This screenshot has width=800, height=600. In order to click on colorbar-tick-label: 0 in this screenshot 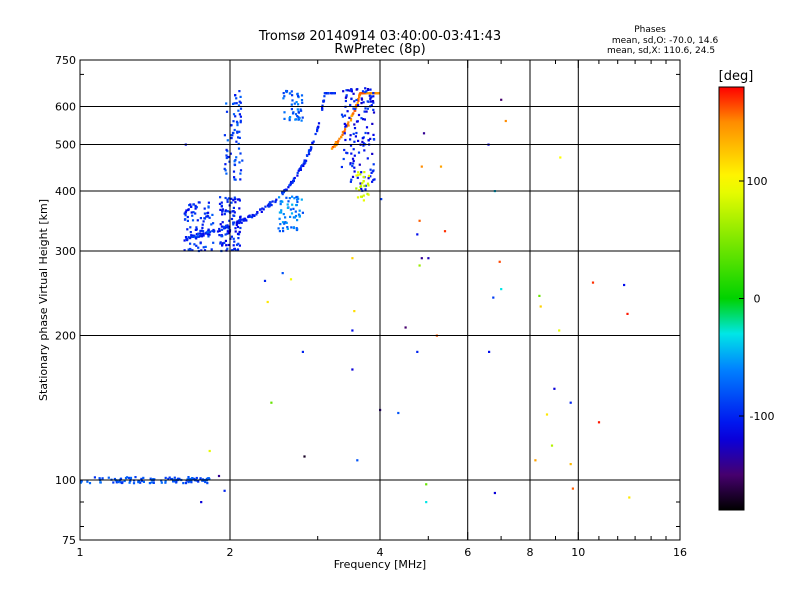, I will do `click(757, 299)`.